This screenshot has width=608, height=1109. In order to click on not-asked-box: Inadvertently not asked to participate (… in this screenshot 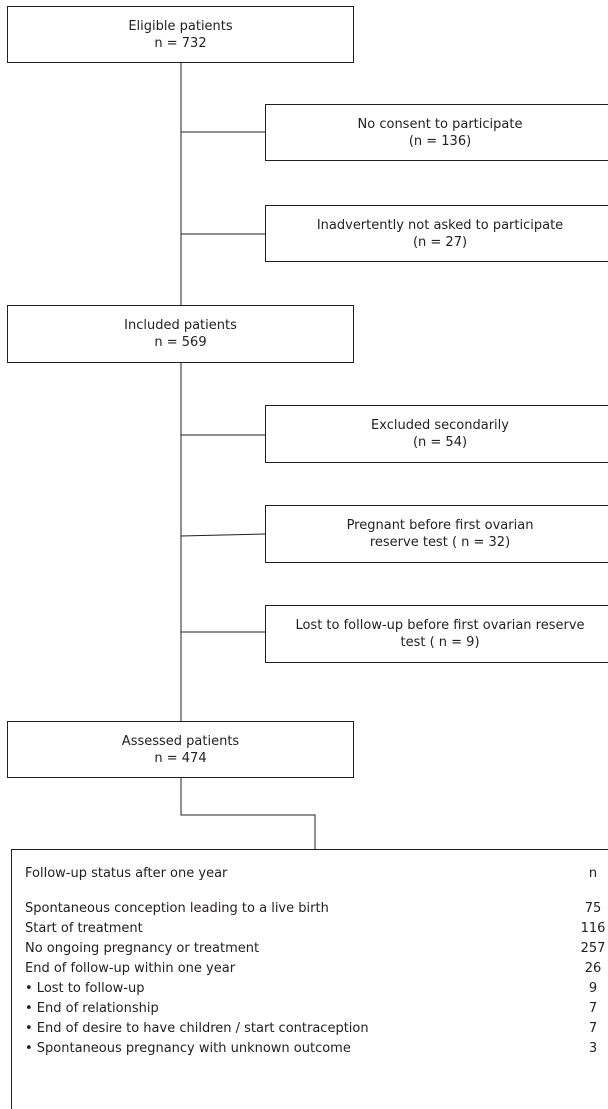, I will do `click(436, 233)`.